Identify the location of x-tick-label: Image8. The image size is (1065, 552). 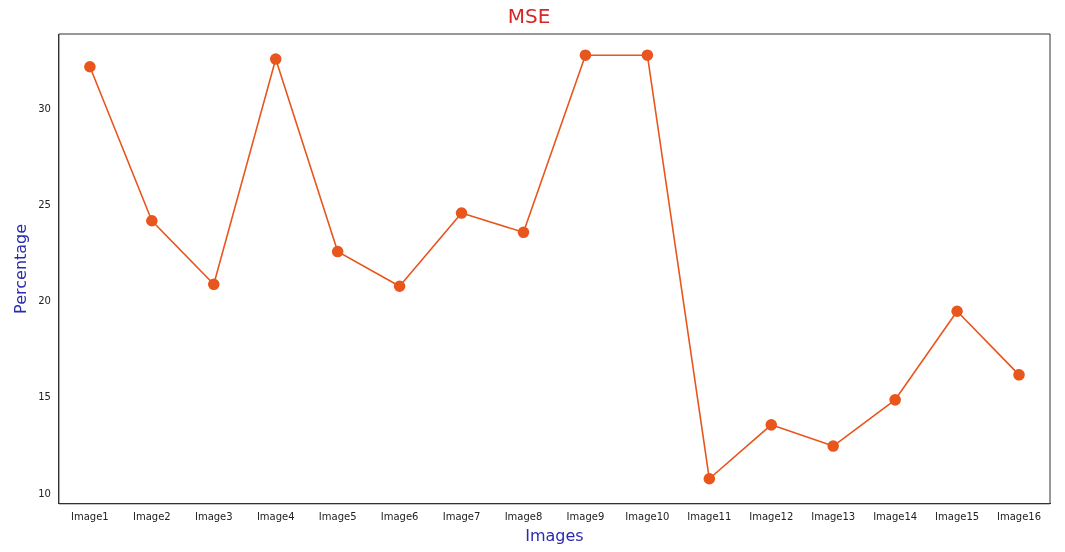
(523, 517).